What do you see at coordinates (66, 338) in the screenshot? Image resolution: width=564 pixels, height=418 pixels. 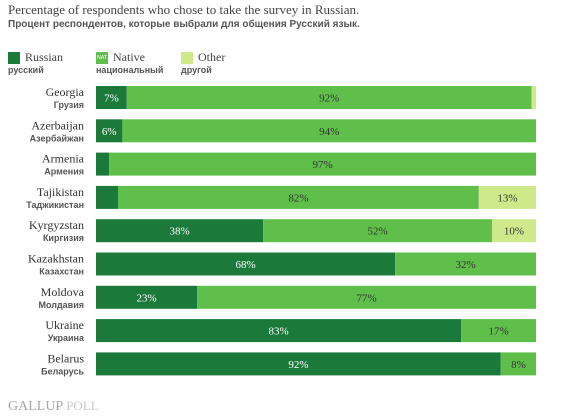 I see `category-label-ru-ukraine: Украина` at bounding box center [66, 338].